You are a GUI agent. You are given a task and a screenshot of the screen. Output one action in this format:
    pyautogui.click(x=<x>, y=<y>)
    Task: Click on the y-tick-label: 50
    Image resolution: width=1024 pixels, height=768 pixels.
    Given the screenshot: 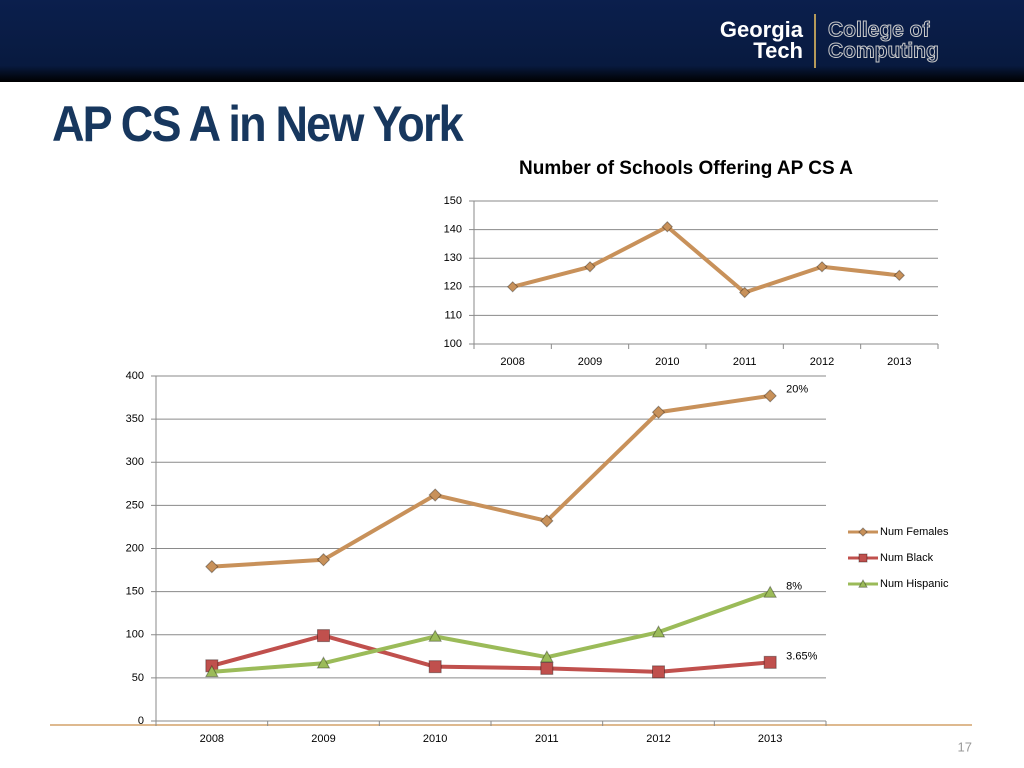 What is the action you would take?
    pyautogui.click(x=138, y=678)
    